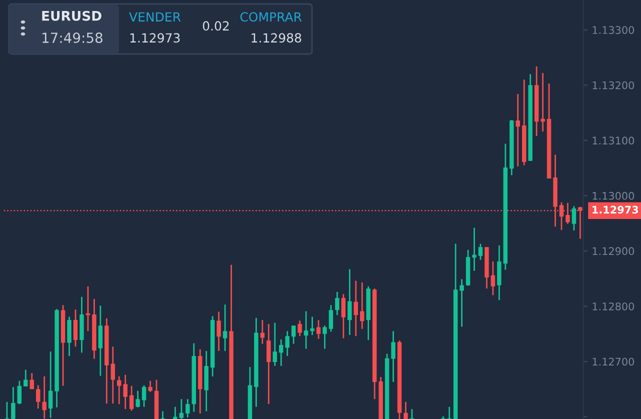 This screenshot has height=419, width=641. What do you see at coordinates (271, 17) in the screenshot?
I see `annotation: COMPRAR` at bounding box center [271, 17].